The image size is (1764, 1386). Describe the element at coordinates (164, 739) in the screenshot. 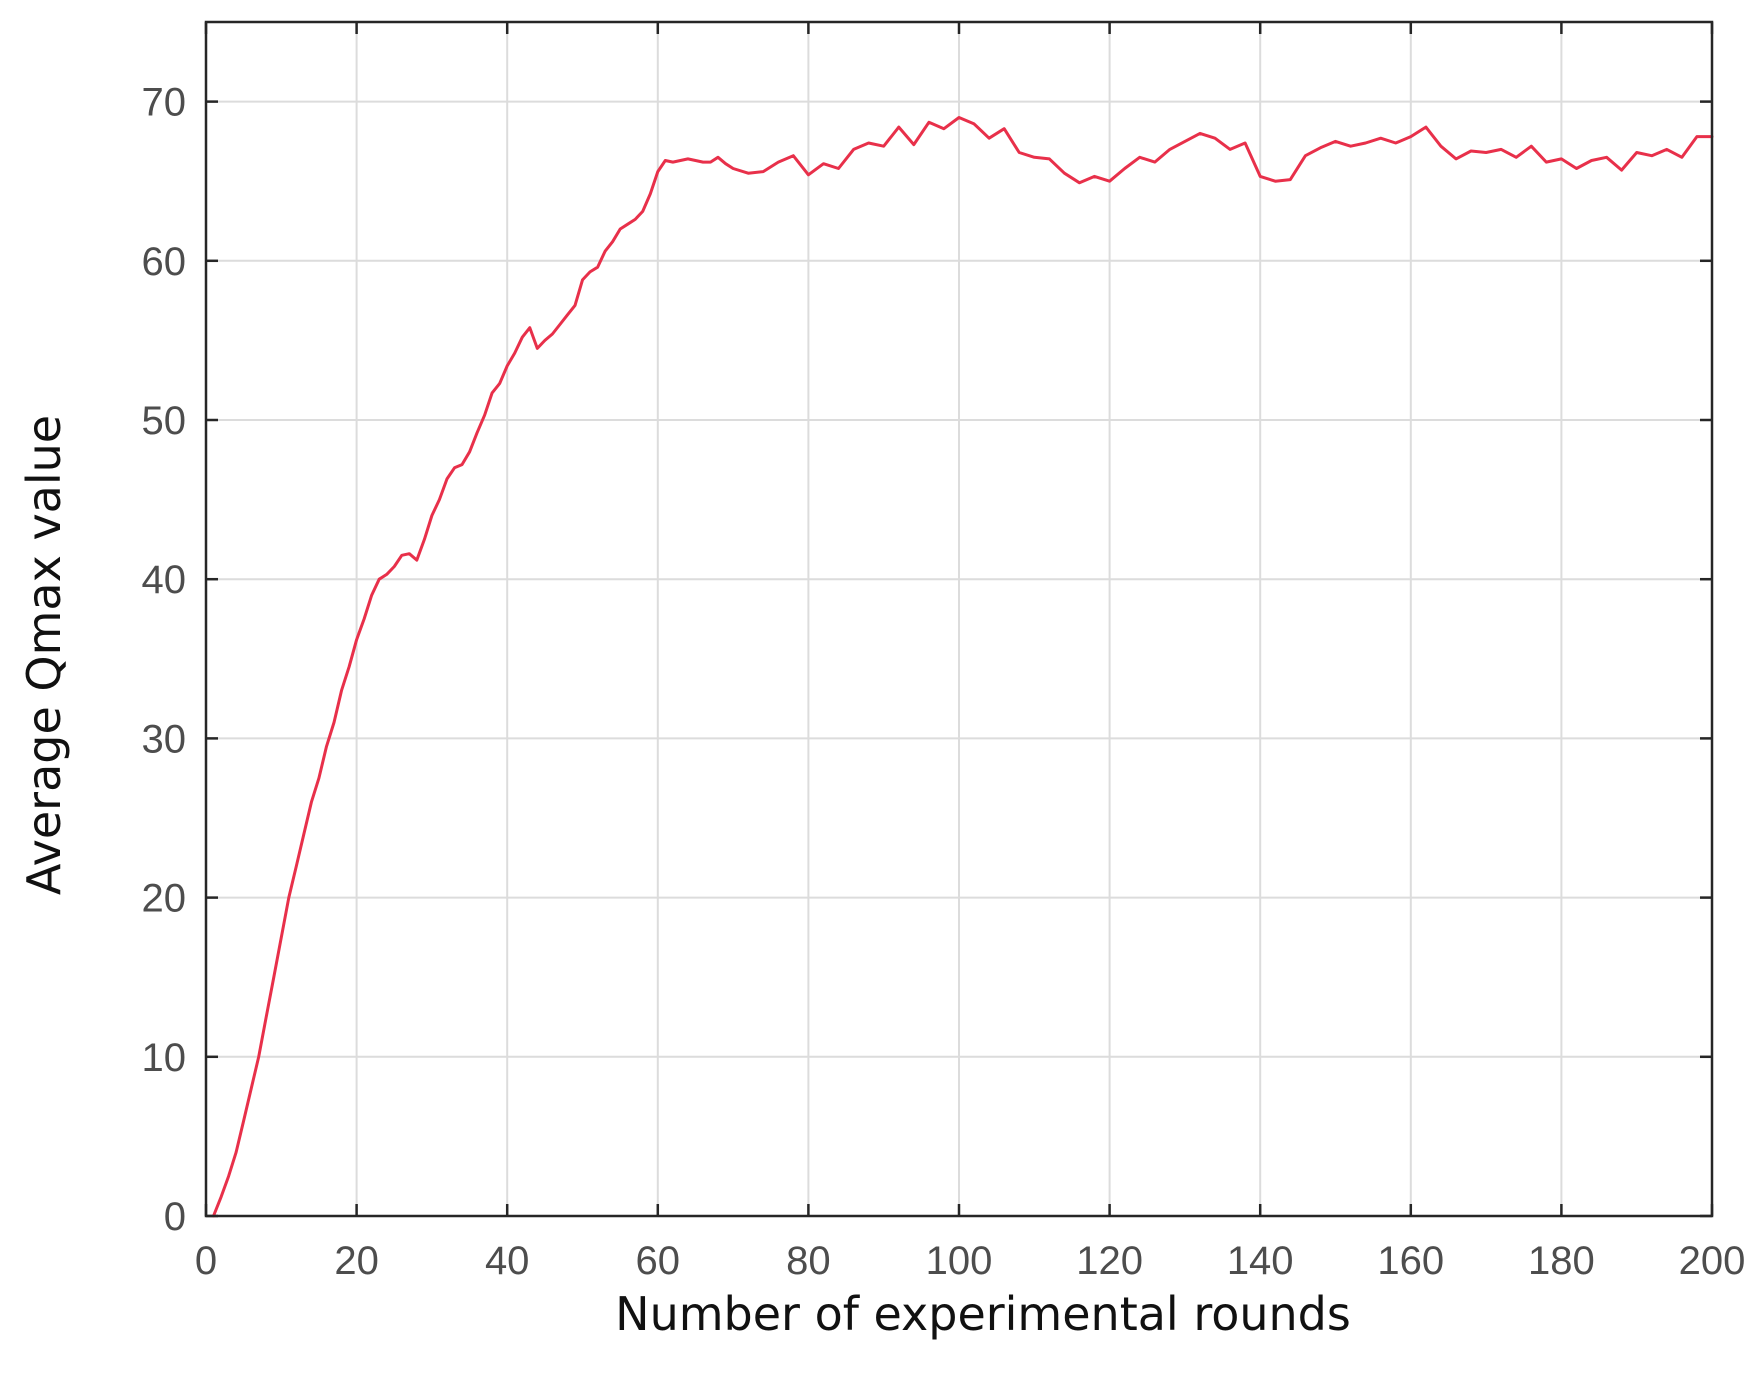

I see `y-tick-label: 30` at that location.